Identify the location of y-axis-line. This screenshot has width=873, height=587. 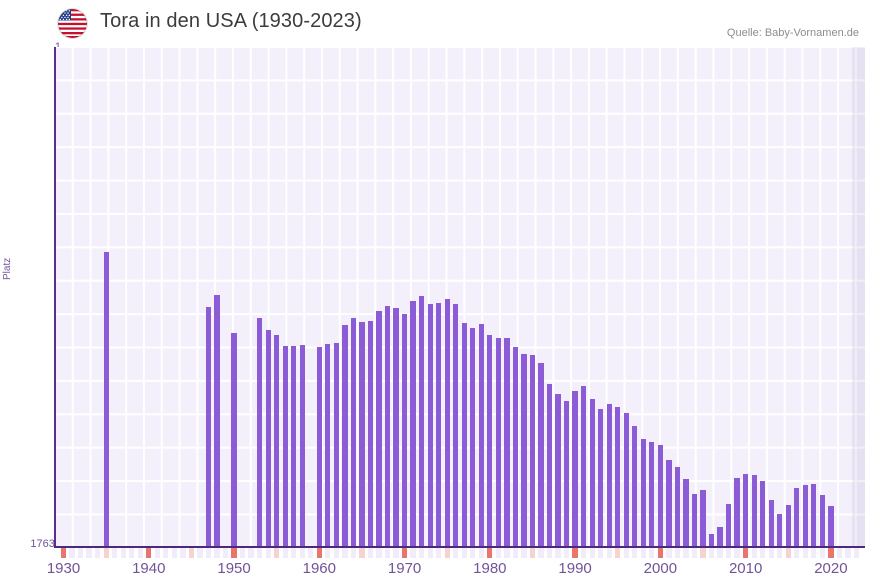
(55, 297).